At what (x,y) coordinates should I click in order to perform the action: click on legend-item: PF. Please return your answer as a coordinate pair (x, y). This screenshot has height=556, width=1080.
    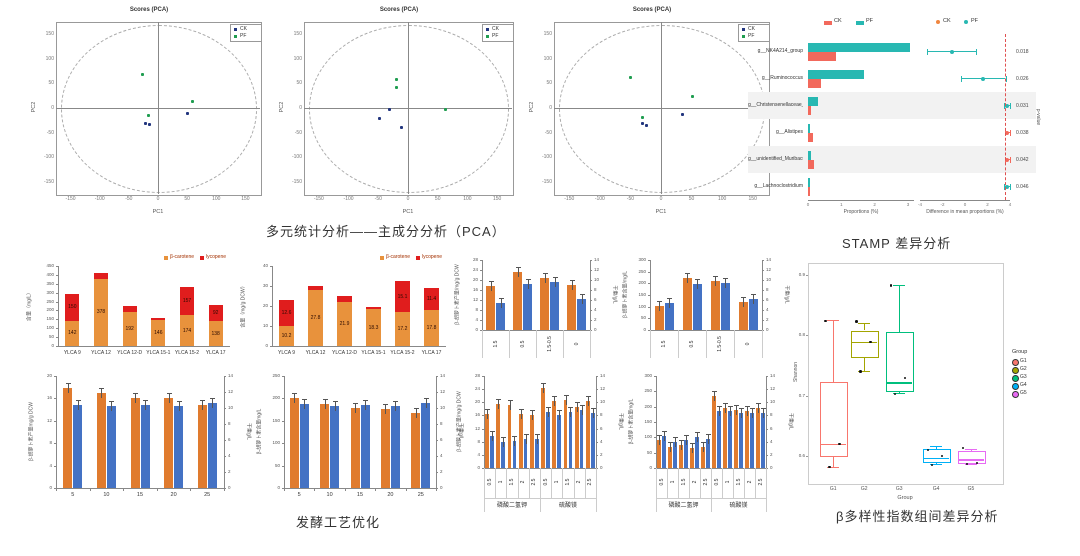
    Looking at the image, I should click on (754, 36).